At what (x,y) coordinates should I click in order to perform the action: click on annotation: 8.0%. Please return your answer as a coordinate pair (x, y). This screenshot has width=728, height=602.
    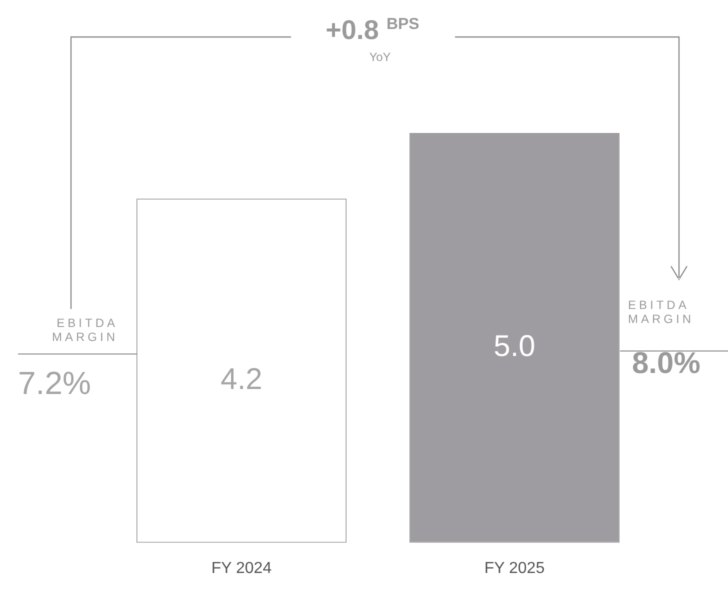
    Looking at the image, I should click on (667, 364).